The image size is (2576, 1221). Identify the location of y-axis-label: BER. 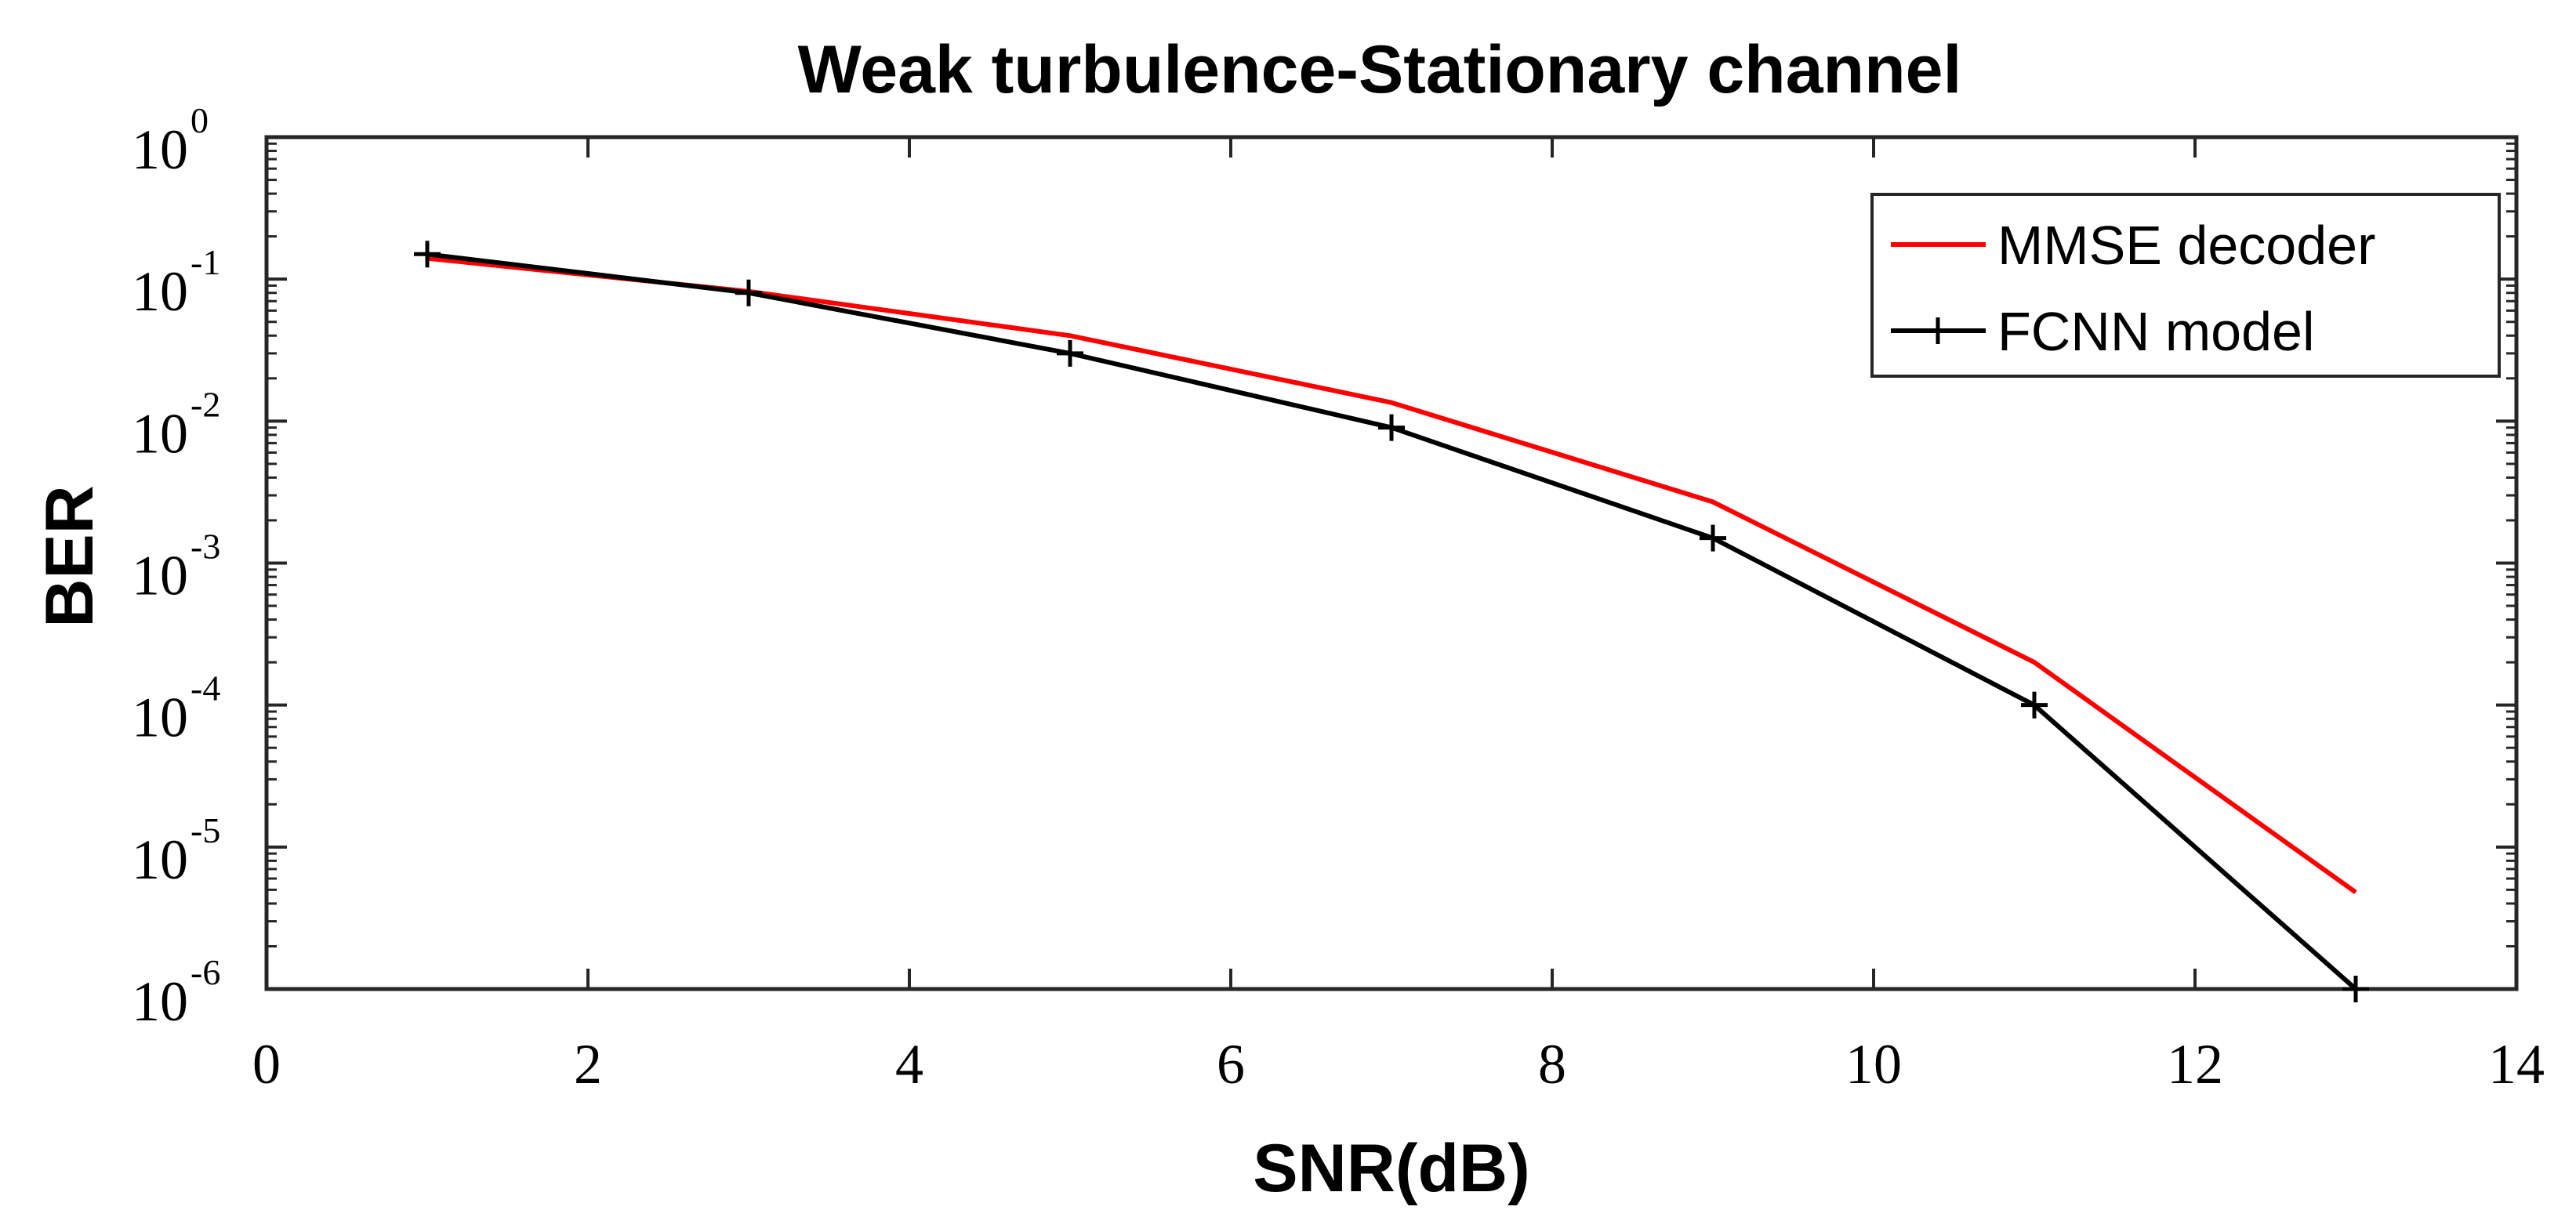
(69, 556).